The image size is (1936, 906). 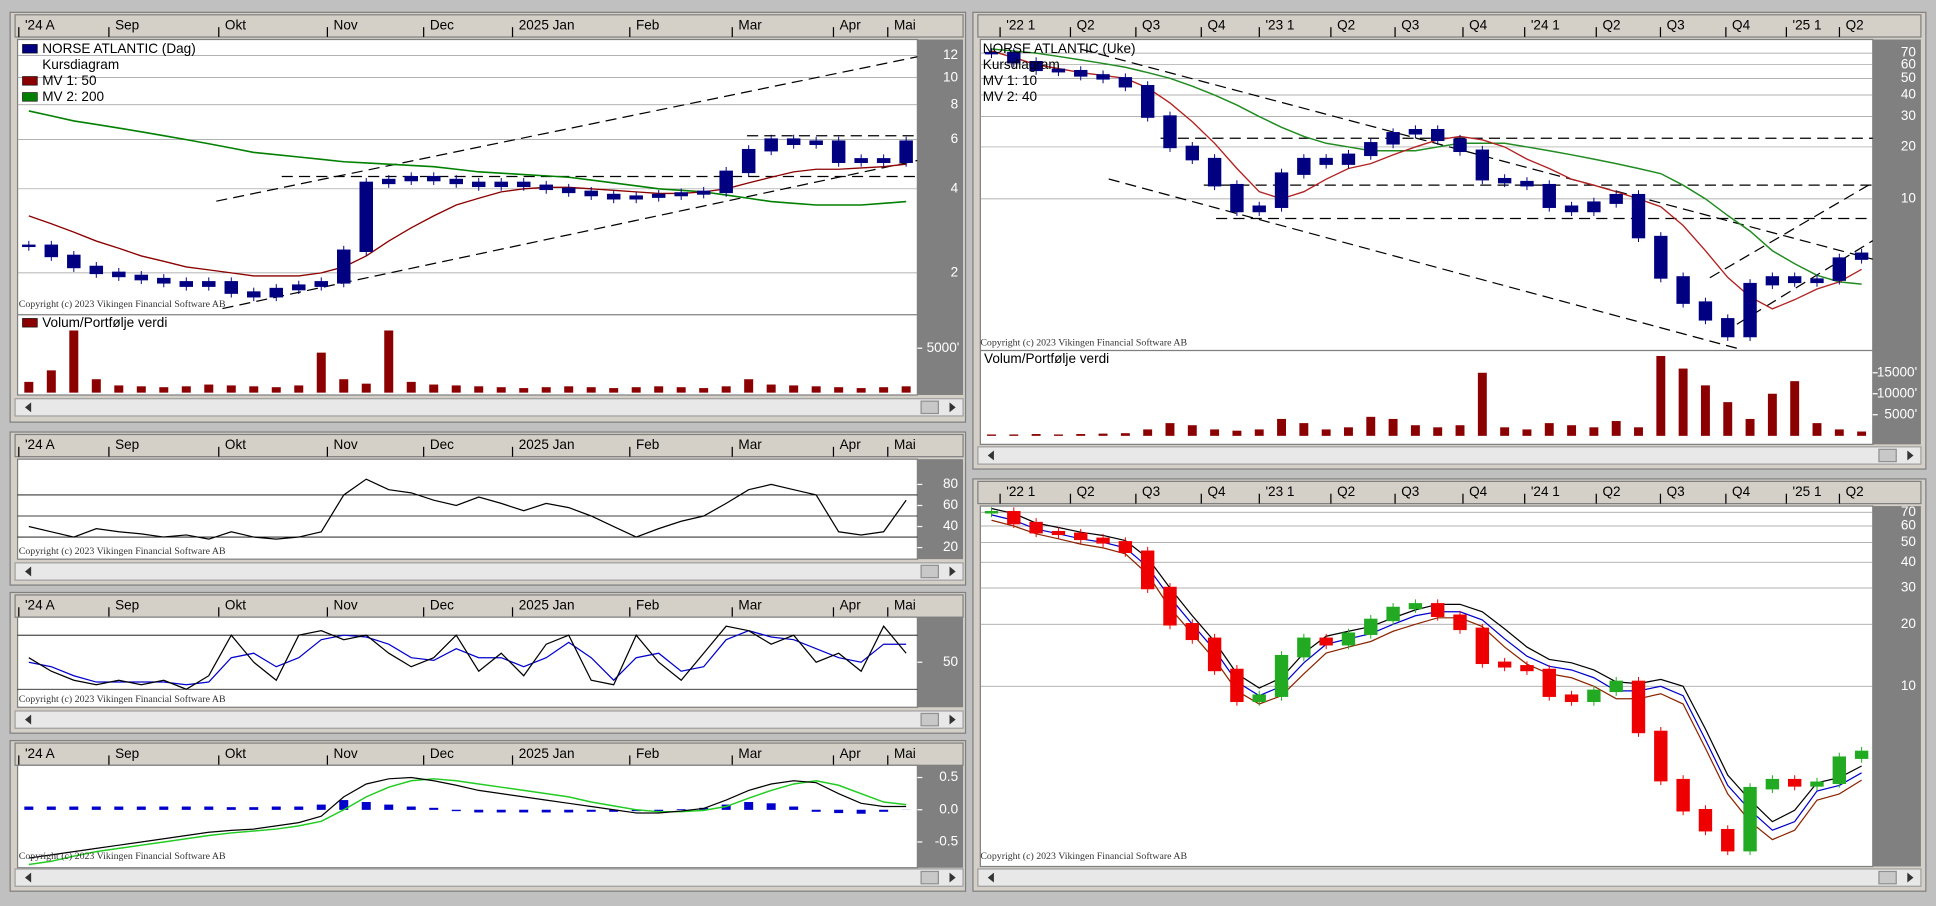 I want to click on series-line, so click(x=467, y=509).